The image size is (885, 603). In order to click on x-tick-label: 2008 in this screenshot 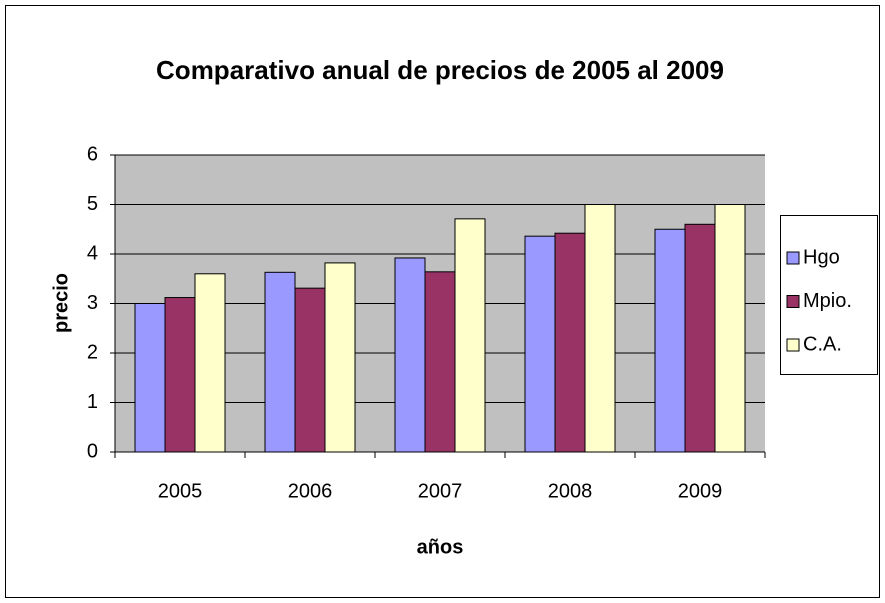, I will do `click(570, 491)`.